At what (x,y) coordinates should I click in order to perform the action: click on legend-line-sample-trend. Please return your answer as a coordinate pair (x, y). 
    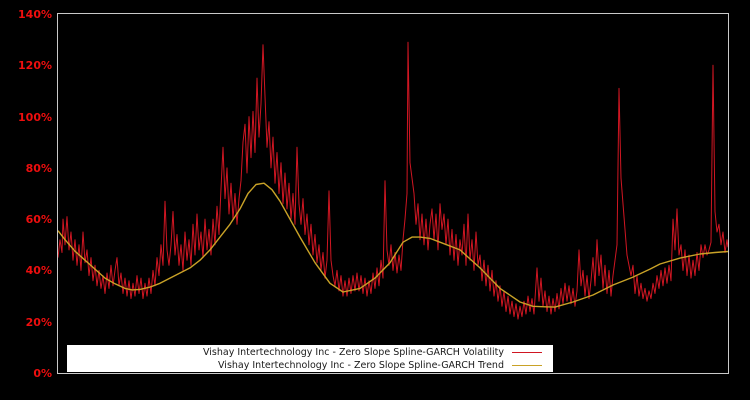
    Looking at the image, I should click on (527, 365).